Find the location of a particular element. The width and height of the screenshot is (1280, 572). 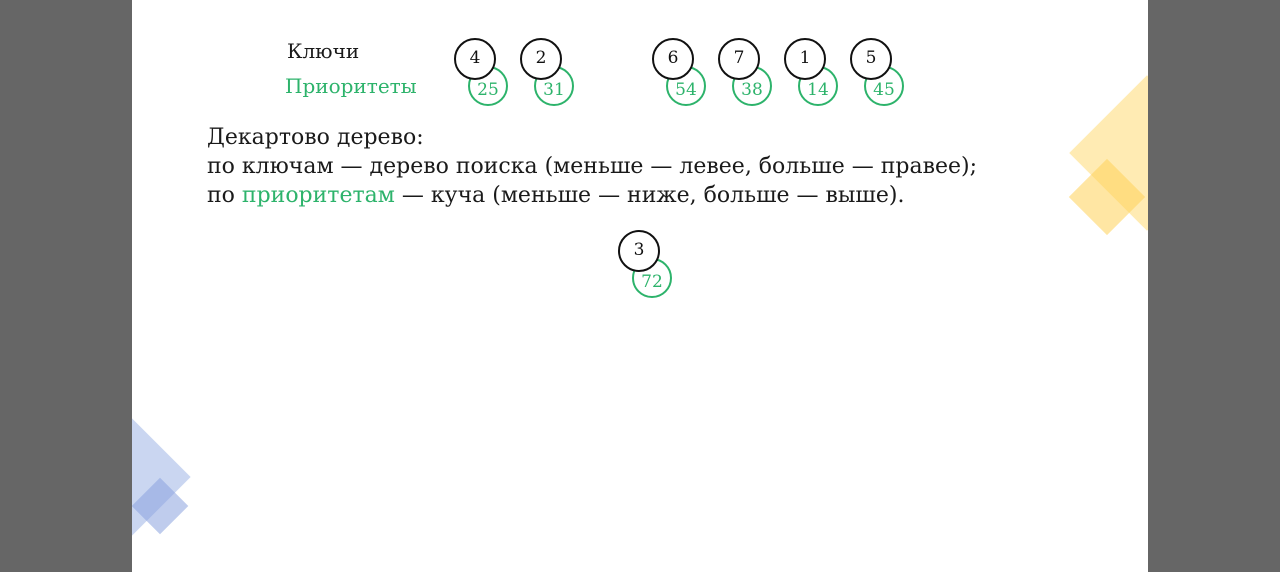

node-key: 4 is located at coordinates (475, 59).